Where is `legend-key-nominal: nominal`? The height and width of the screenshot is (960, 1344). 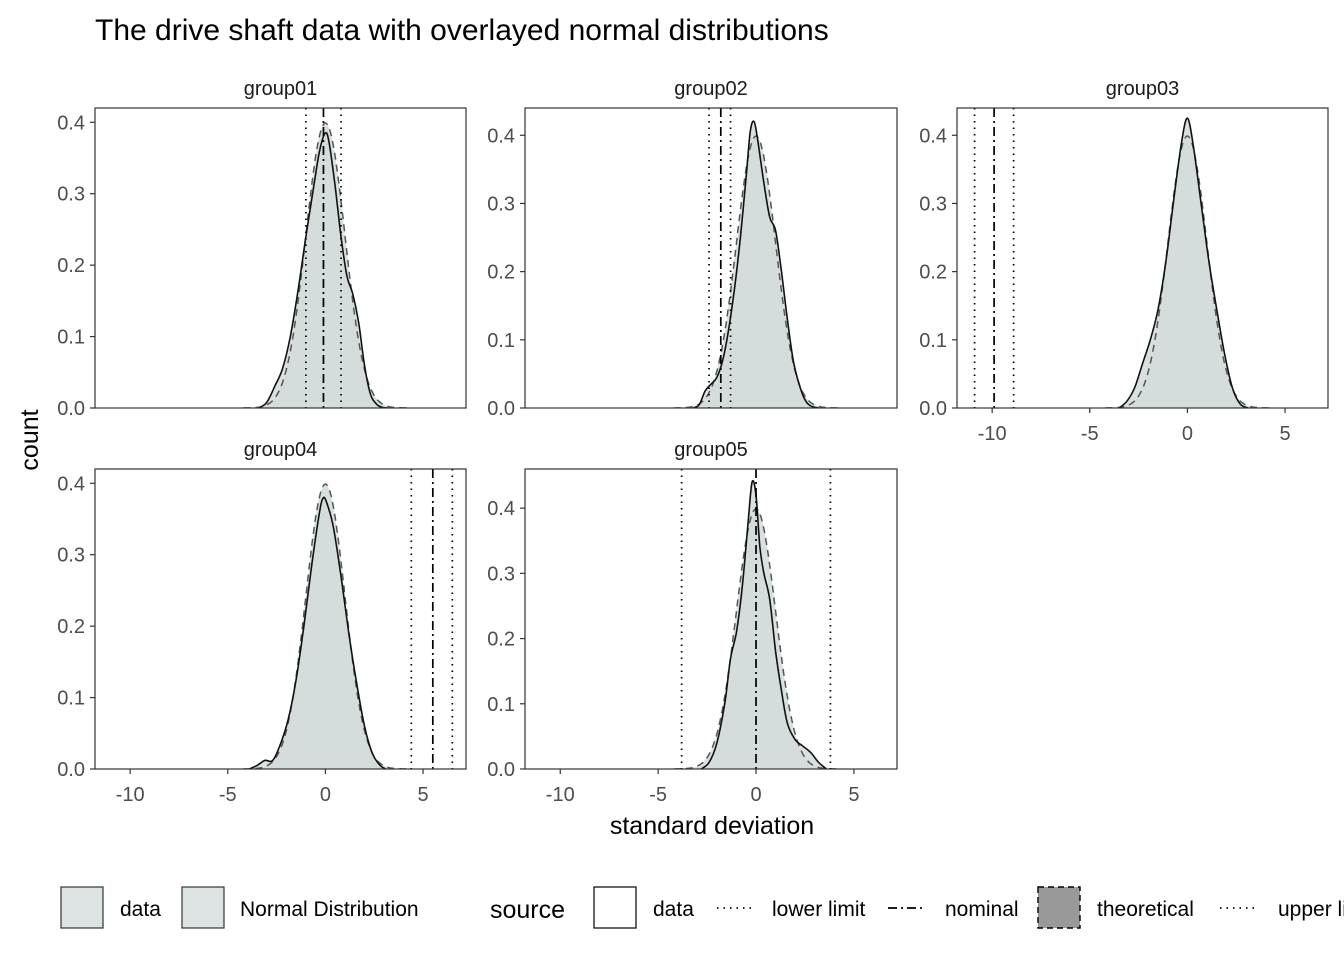 legend-key-nominal: nominal is located at coordinates (953, 909).